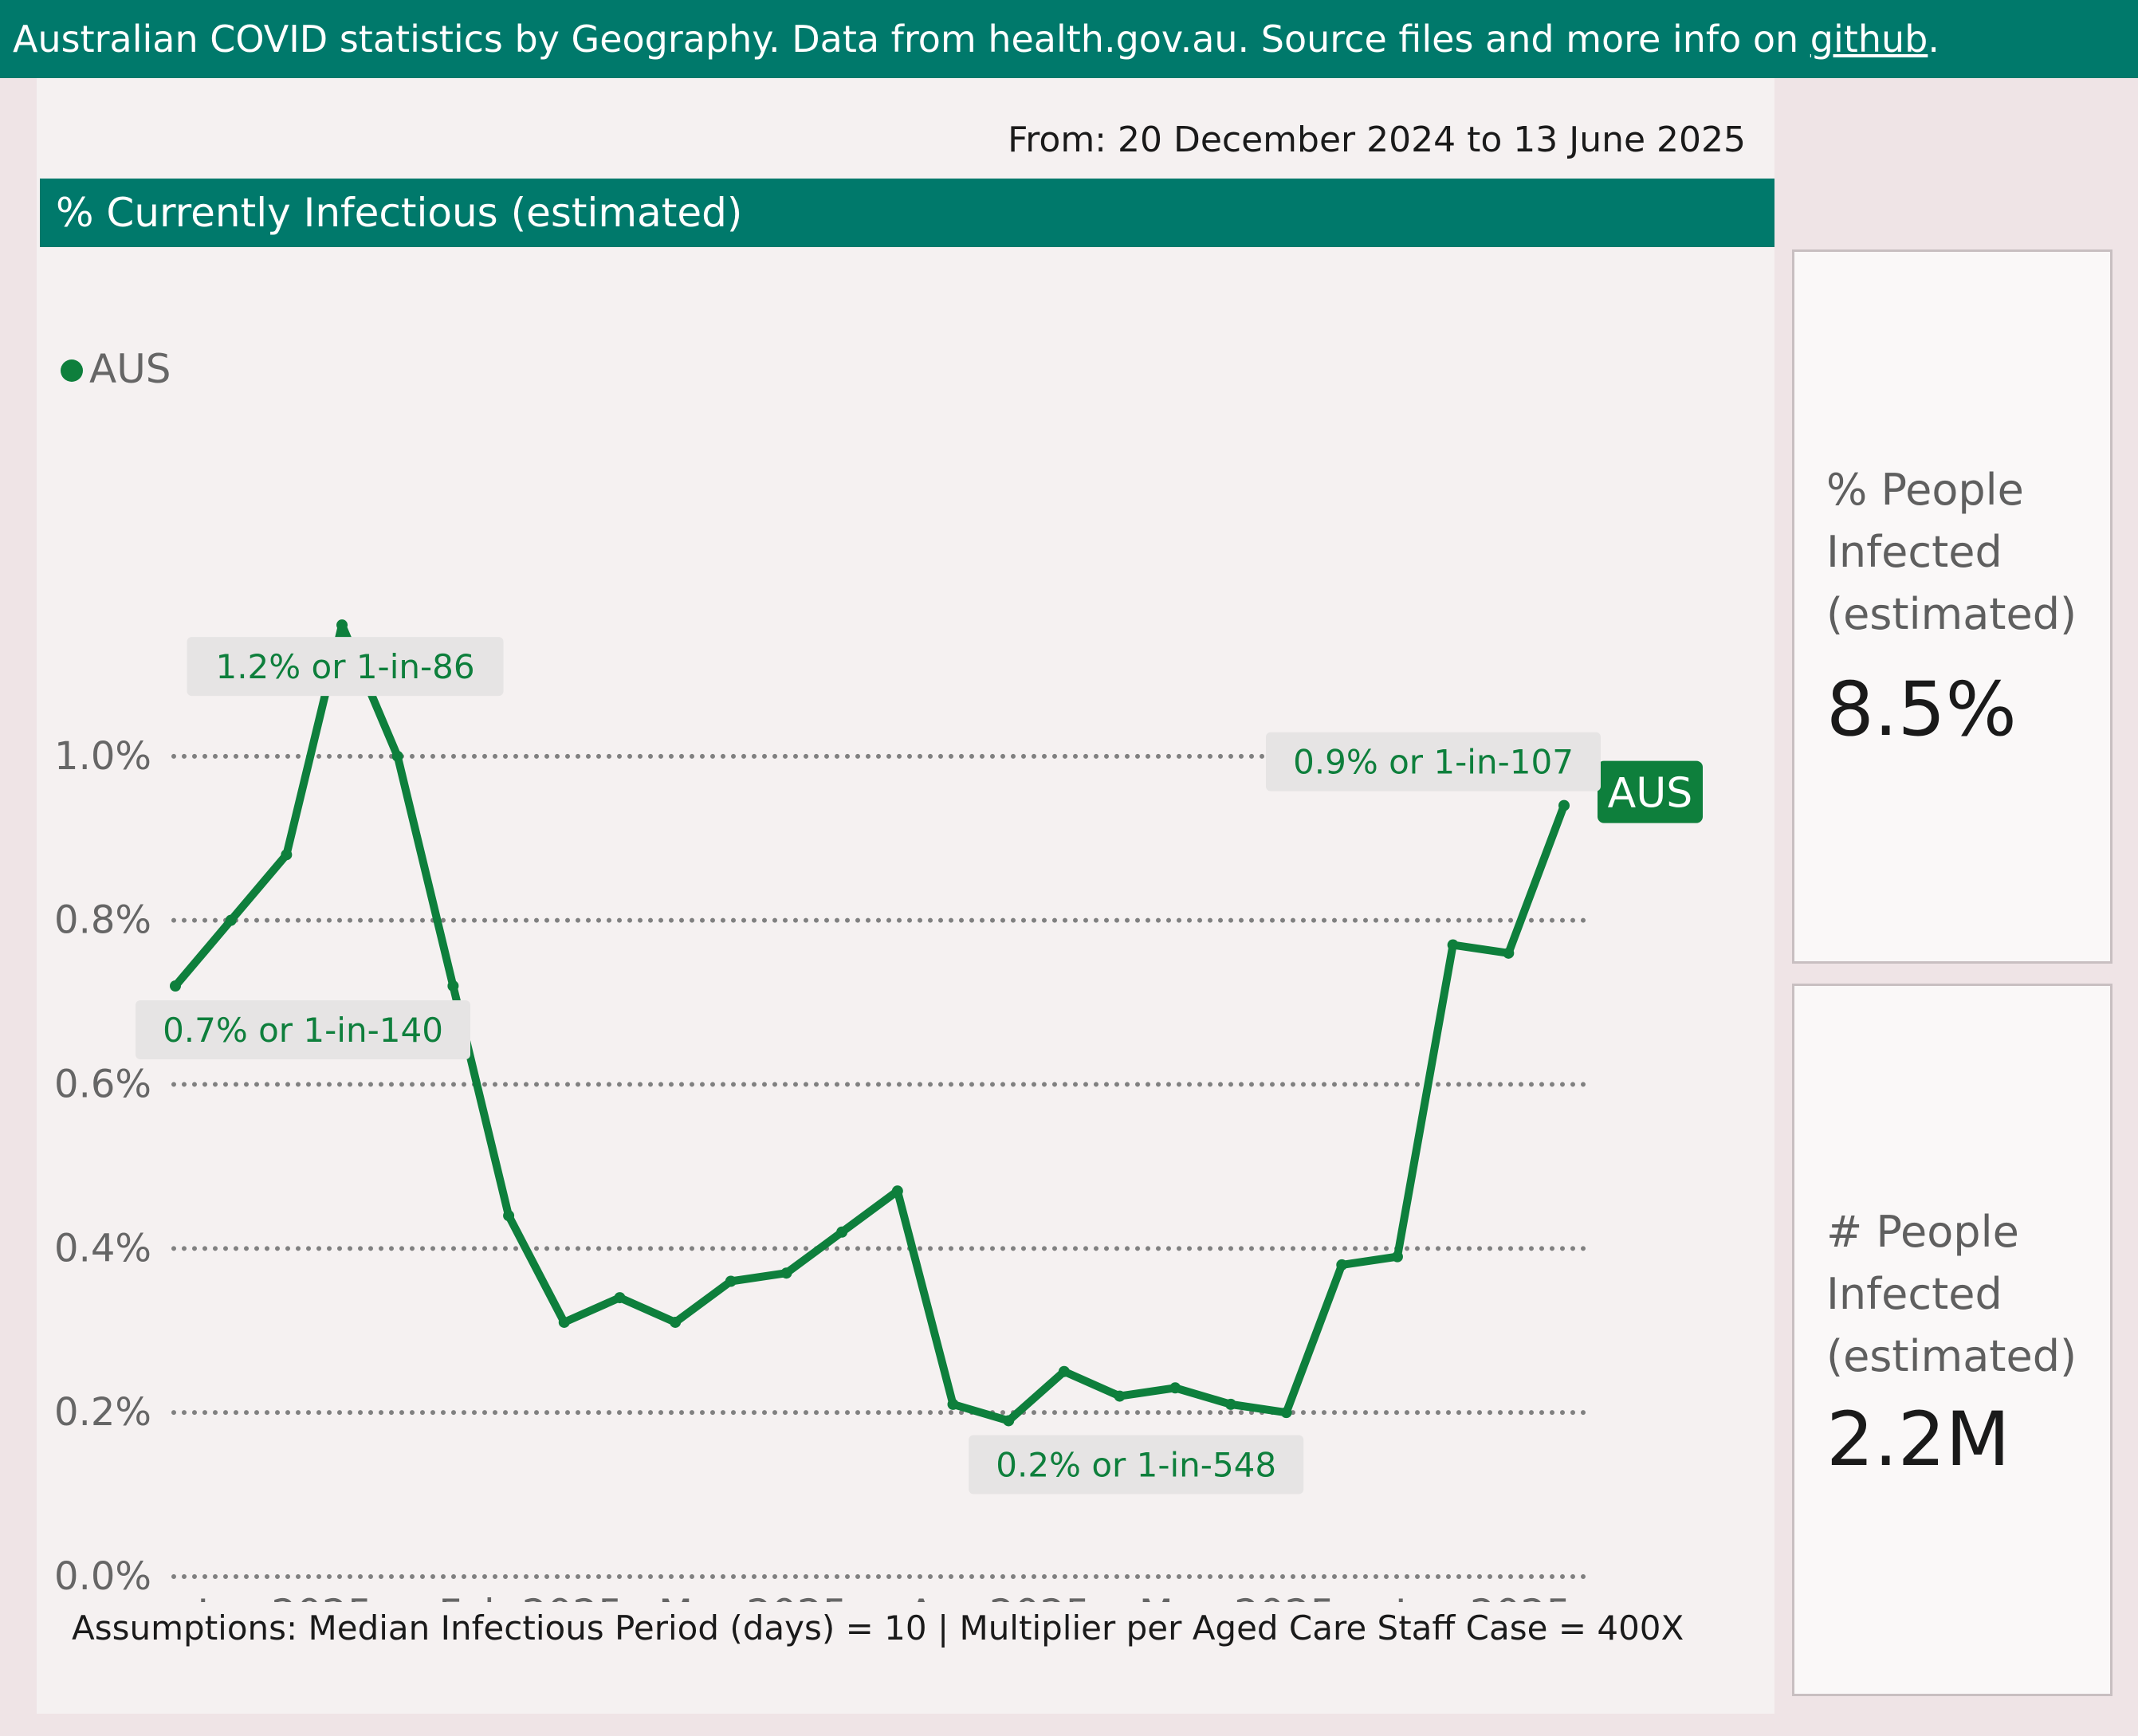  I want to click on date-range-text: From: 20 December 2024 to 13 June 2025, so click(1377, 140).